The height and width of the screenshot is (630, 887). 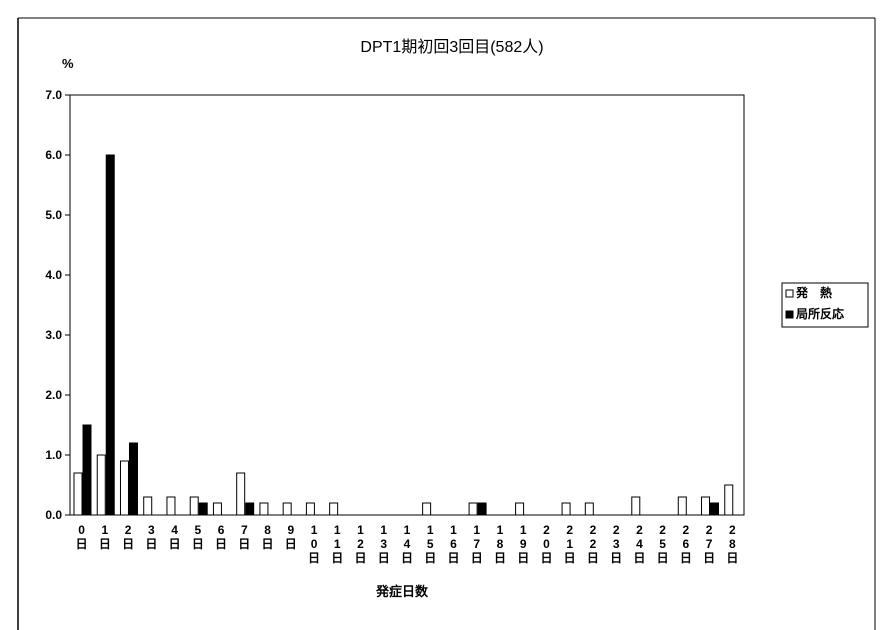 What do you see at coordinates (789, 314) in the screenshot?
I see `legend-swatch-local-reaction` at bounding box center [789, 314].